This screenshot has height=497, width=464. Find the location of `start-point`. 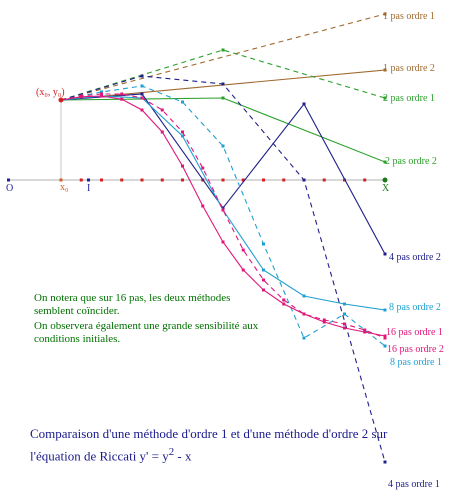

start-point is located at coordinates (61, 100).